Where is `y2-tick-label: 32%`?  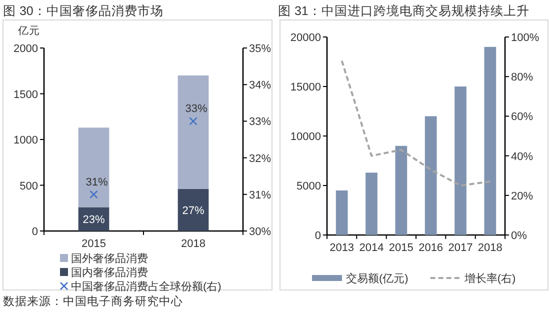 y2-tick-label: 32% is located at coordinates (260, 158).